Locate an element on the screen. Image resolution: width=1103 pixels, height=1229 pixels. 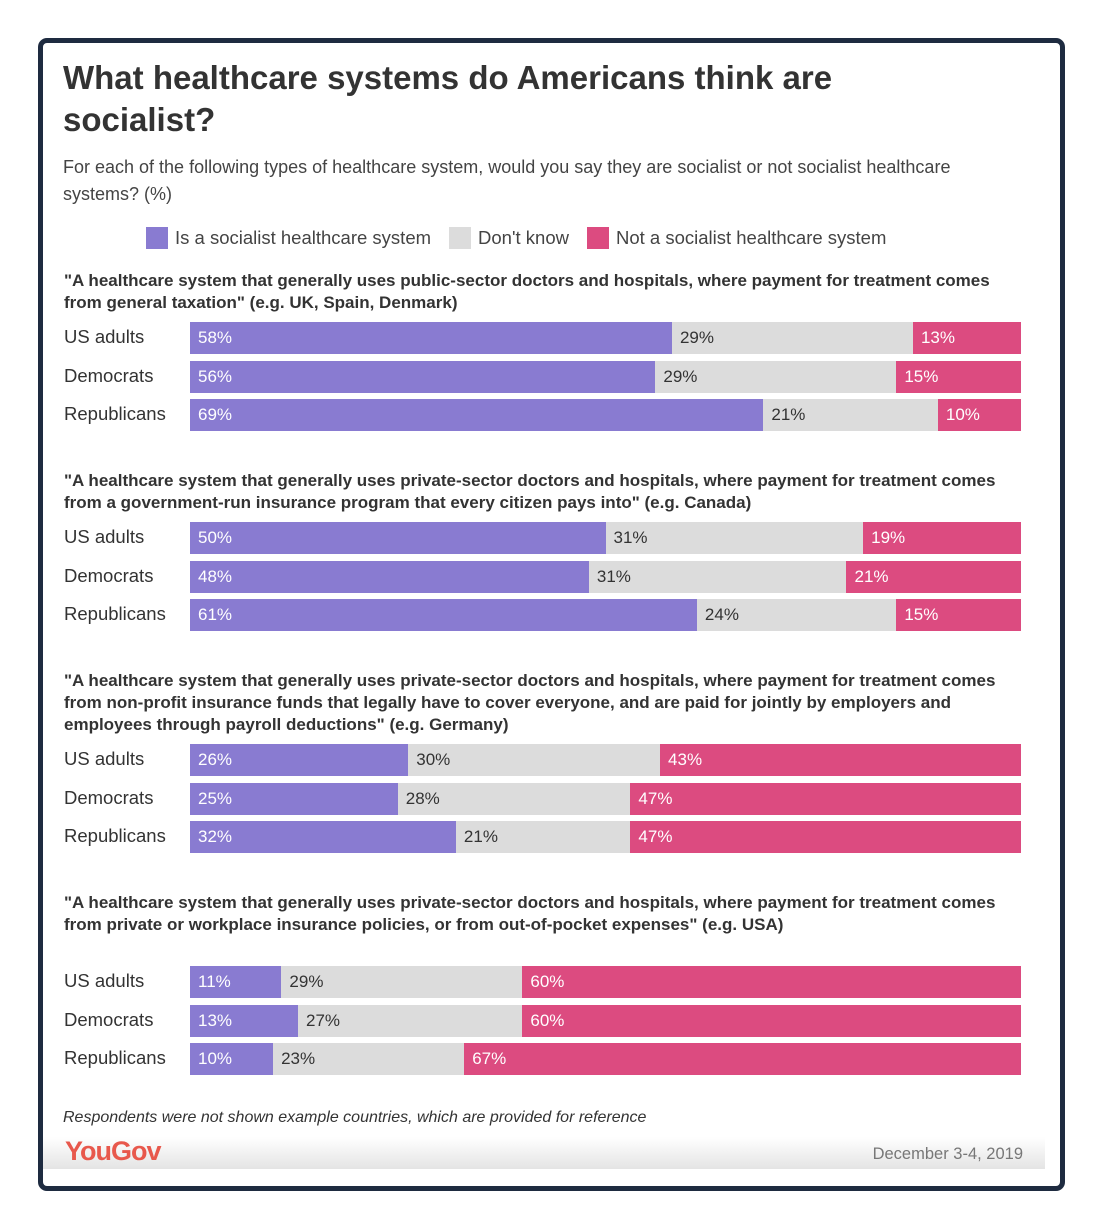
bar-row: Democrats 25% 28% 47% is located at coordinates (551, 798).